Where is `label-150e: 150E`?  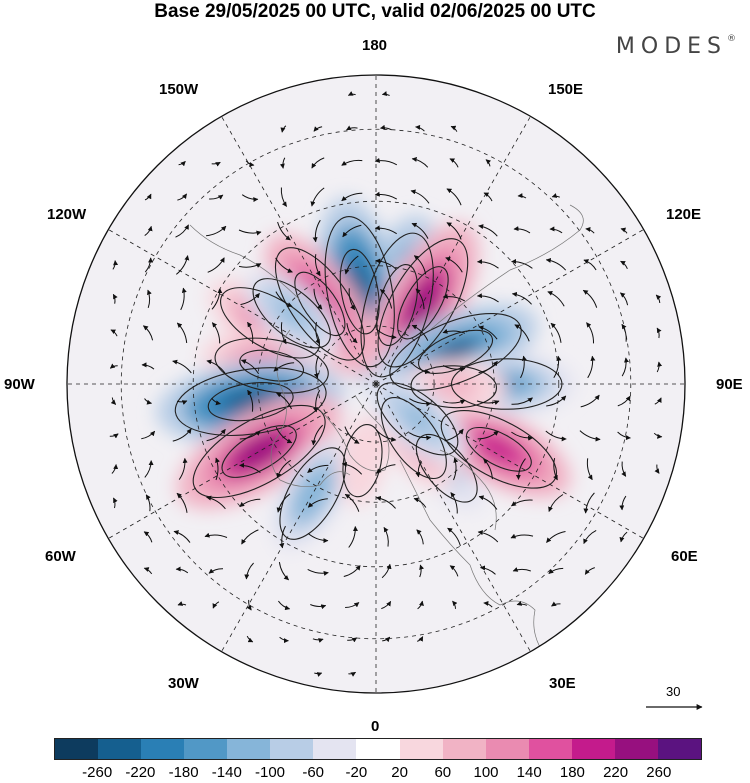 label-150e: 150E is located at coordinates (566, 89).